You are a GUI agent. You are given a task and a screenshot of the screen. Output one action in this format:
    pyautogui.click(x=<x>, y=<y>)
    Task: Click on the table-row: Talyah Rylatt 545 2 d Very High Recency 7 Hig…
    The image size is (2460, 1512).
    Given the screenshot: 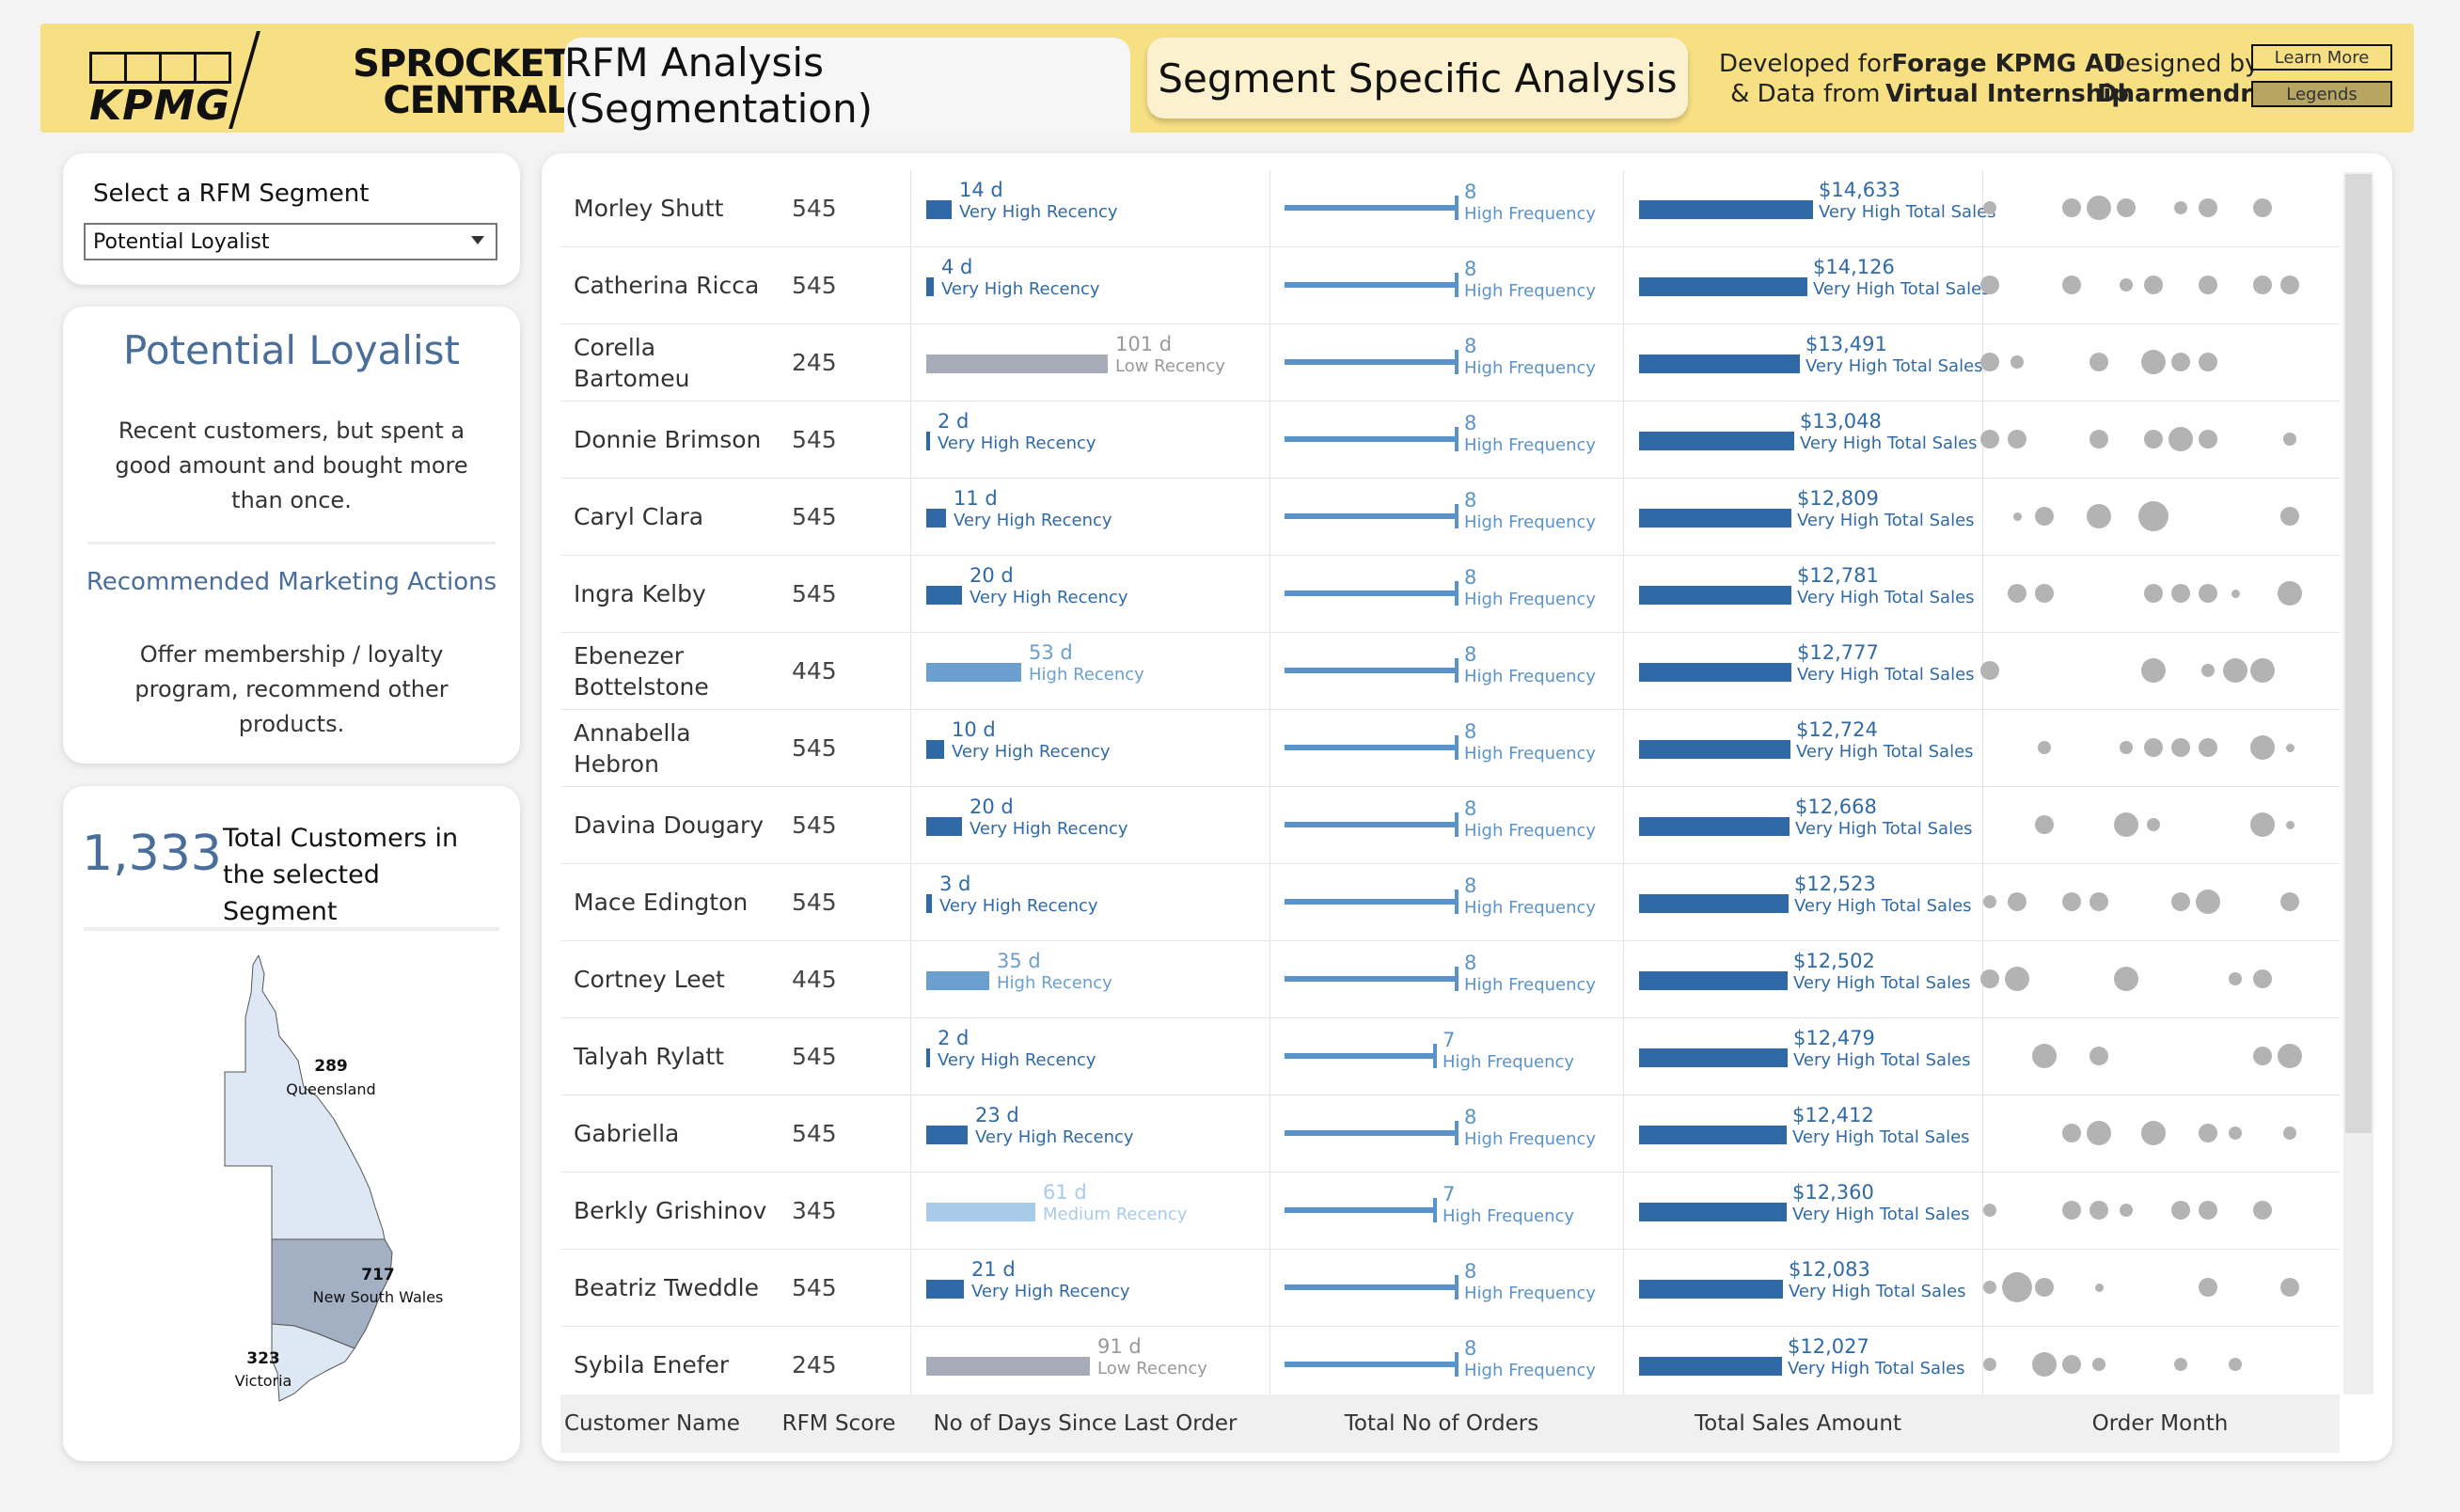 What is the action you would take?
    pyautogui.click(x=1450, y=1056)
    